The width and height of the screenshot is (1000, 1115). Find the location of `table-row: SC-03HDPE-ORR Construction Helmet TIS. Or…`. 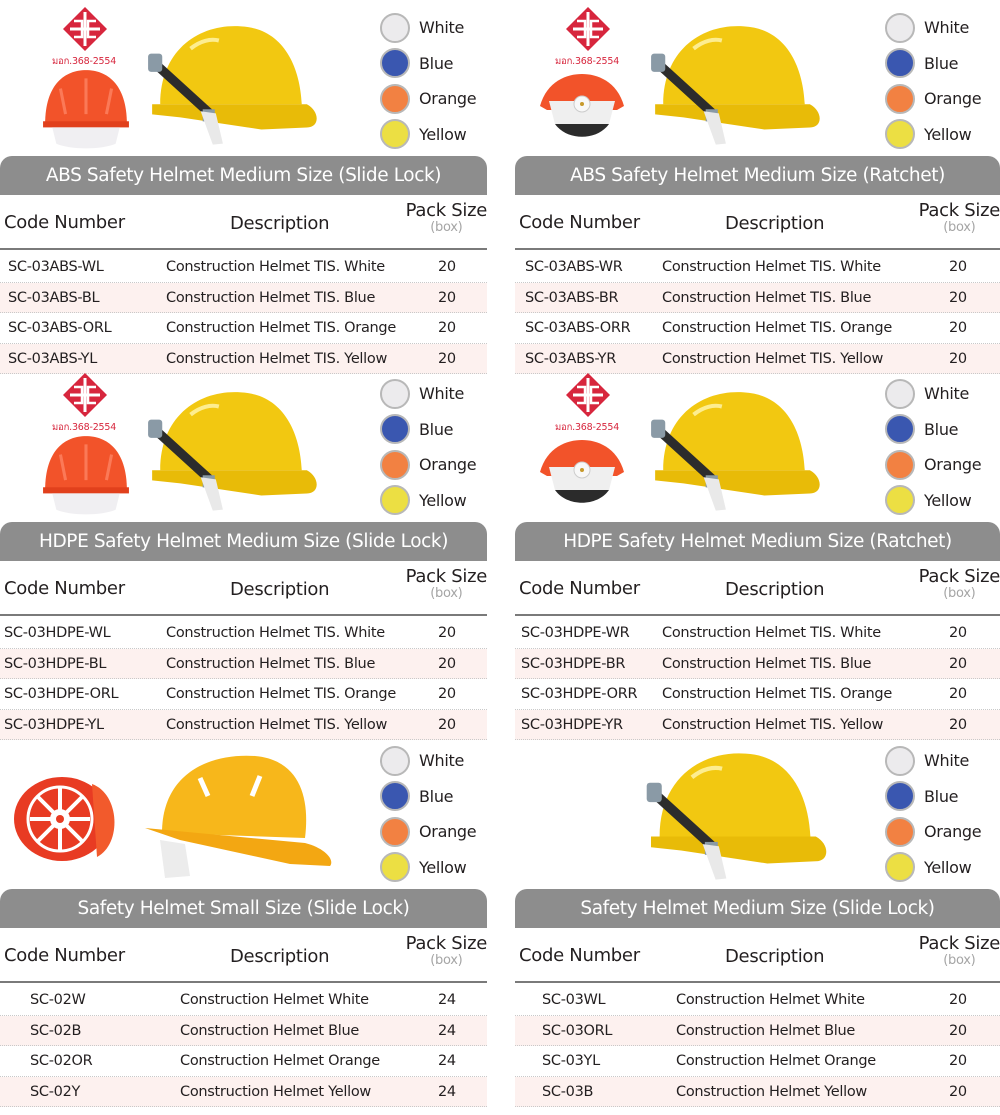

table-row: SC-03HDPE-ORR Construction Helmet TIS. Or… is located at coordinates (757, 694).